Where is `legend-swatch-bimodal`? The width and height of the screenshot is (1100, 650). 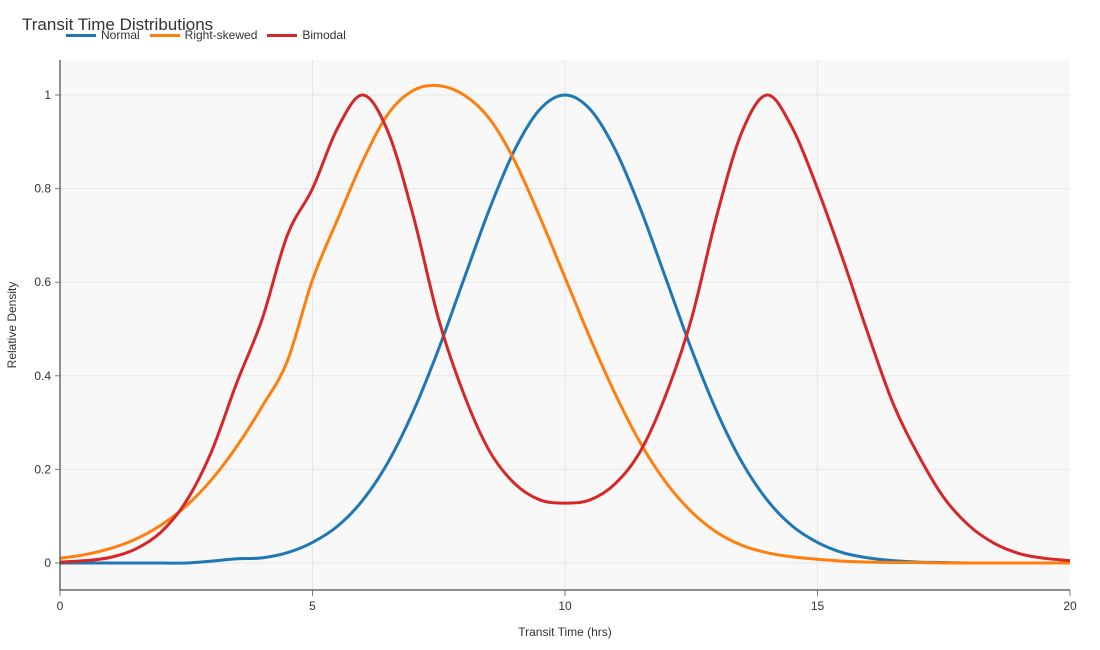 legend-swatch-bimodal is located at coordinates (282, 35).